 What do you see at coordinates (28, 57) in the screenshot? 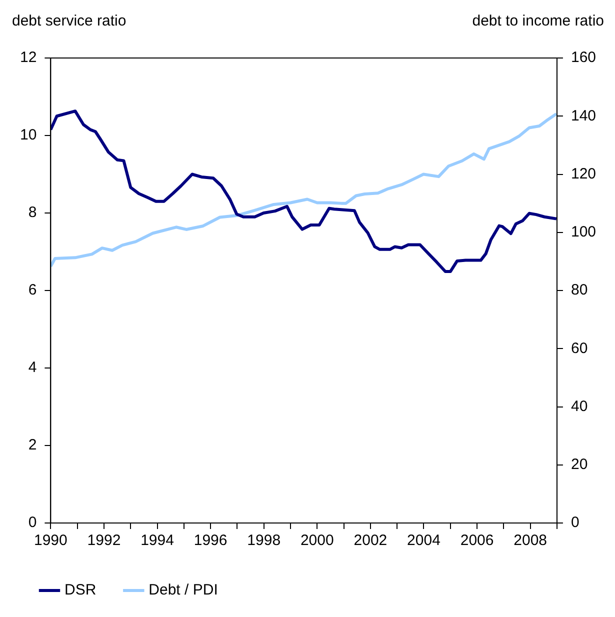
I see `y-tick-label: 12` at bounding box center [28, 57].